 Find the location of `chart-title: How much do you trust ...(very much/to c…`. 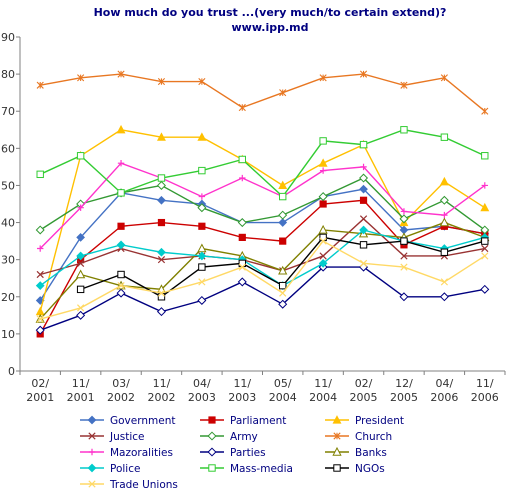

chart-title: How much do you trust ...(very much/to c… is located at coordinates (270, 12).